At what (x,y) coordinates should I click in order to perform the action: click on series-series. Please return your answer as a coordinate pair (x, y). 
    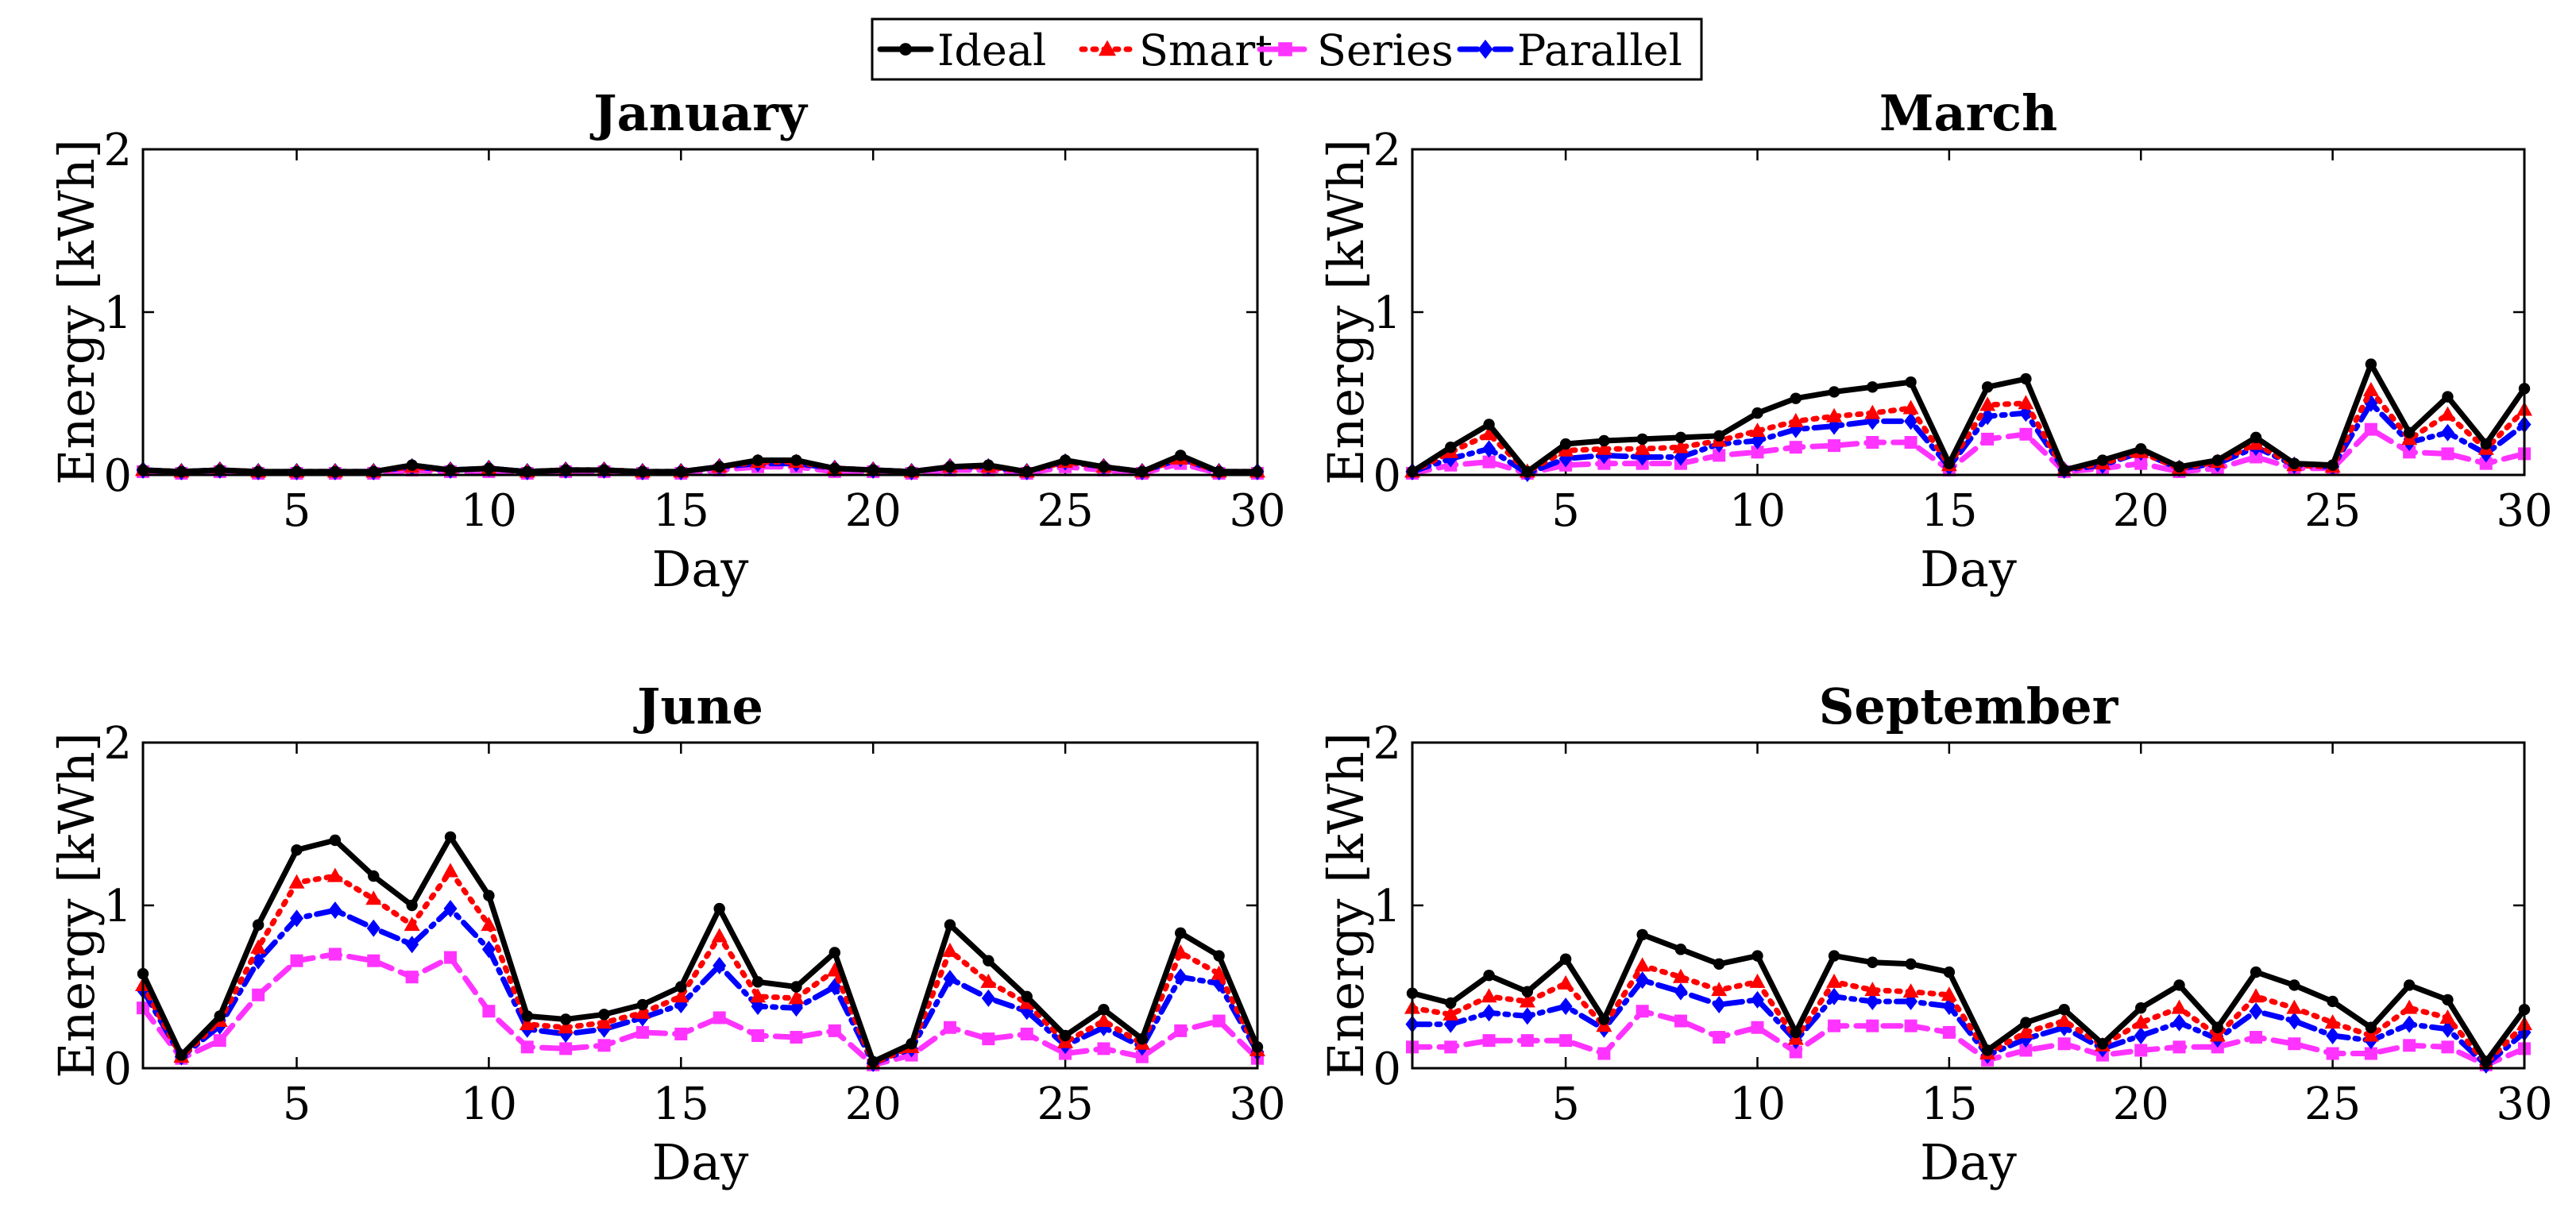
    Looking at the image, I should click on (1968, 1038).